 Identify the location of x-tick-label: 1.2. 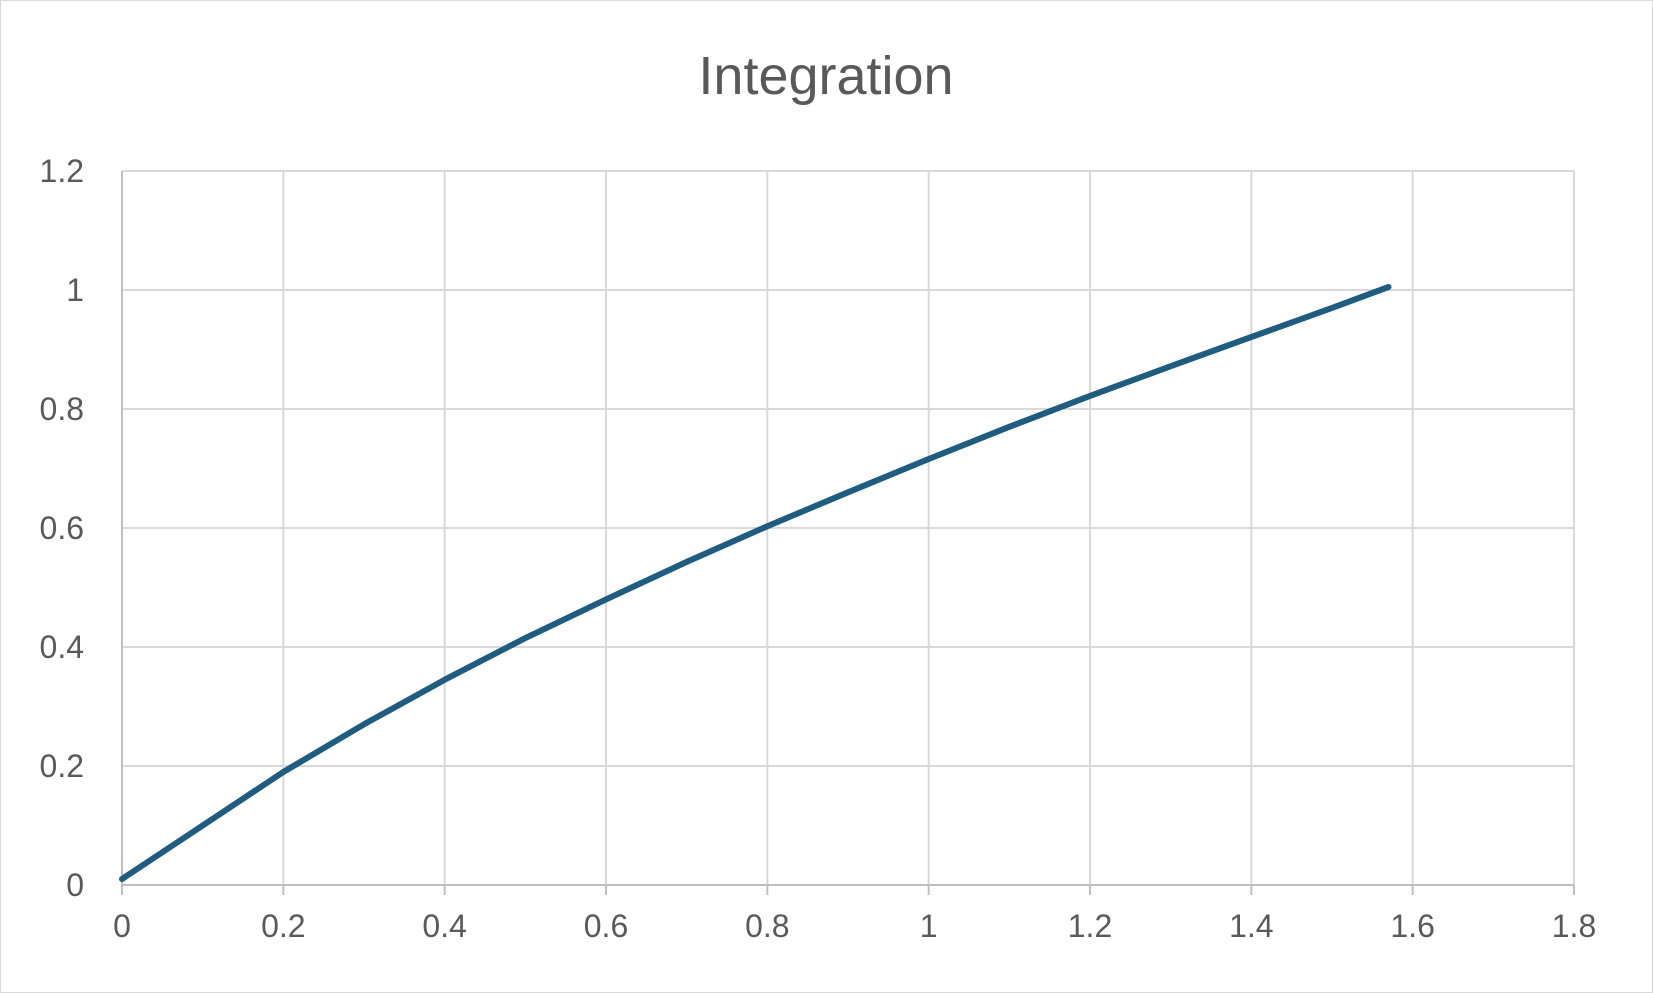
(1090, 926).